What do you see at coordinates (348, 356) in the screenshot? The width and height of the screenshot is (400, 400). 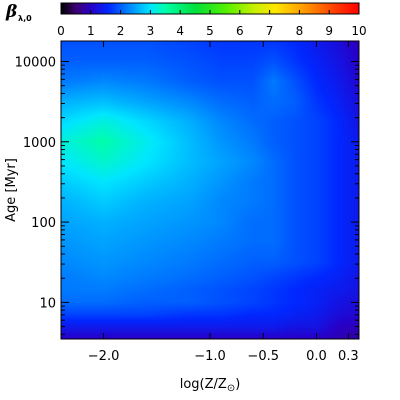 I see `x-tick-label: 0.3` at bounding box center [348, 356].